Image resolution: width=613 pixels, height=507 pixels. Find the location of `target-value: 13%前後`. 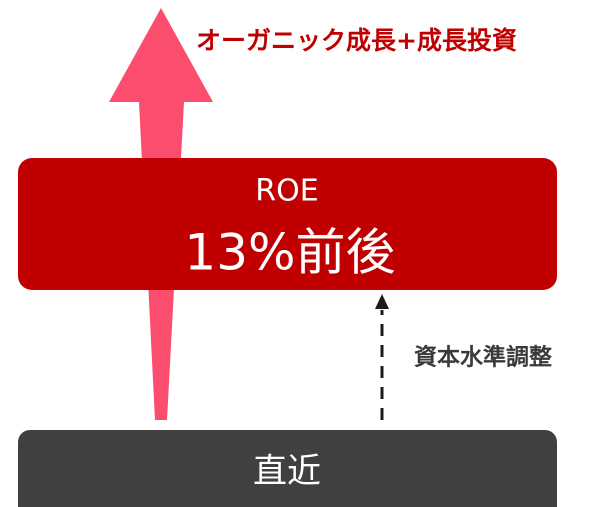

target-value: 13%前後 is located at coordinates (289, 253).